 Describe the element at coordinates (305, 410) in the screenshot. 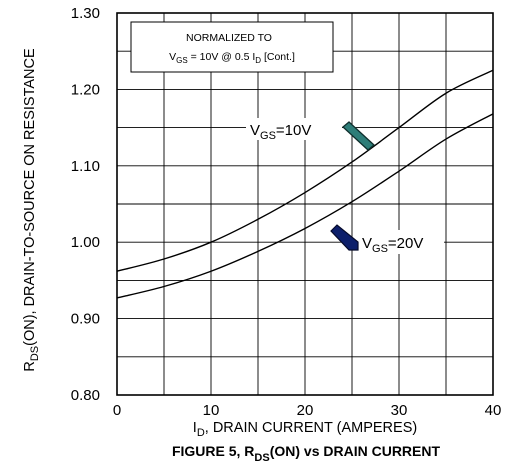

I see `x-tick-label: 20` at that location.